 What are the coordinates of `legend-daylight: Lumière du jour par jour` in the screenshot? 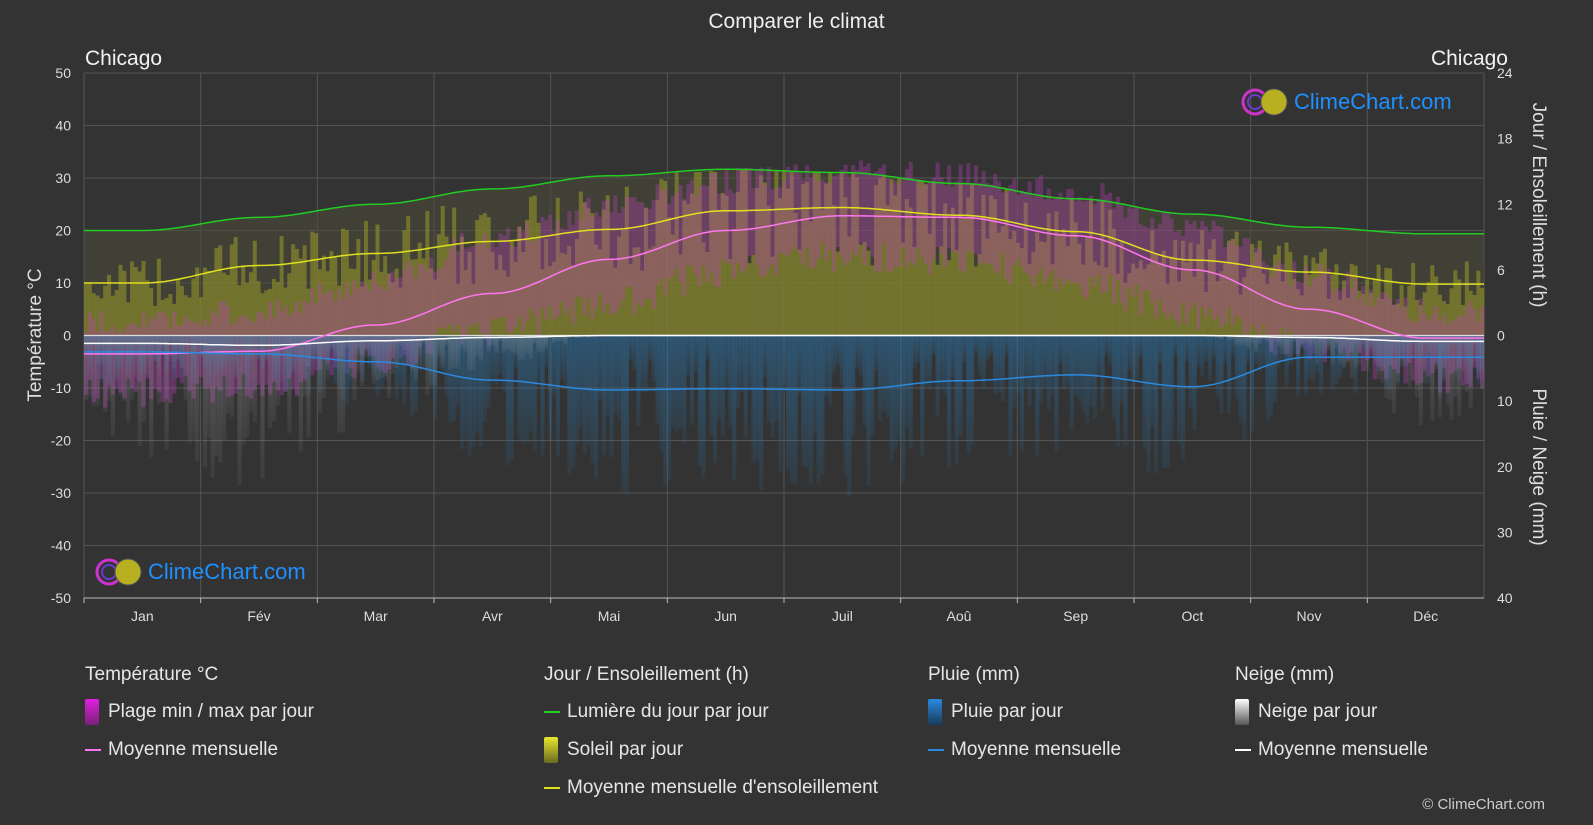 It's located at (711, 712).